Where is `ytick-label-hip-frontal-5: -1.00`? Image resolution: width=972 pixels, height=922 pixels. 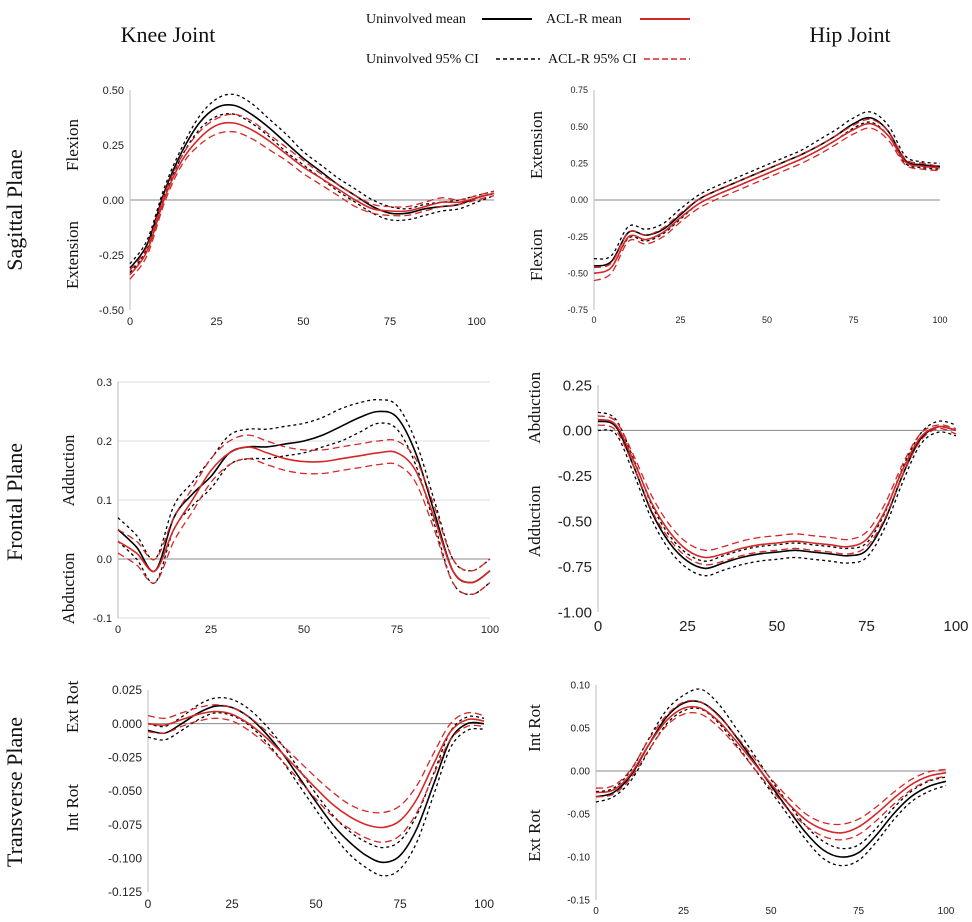
ytick-label-hip-frontal-5: -1.00 is located at coordinates (575, 612).